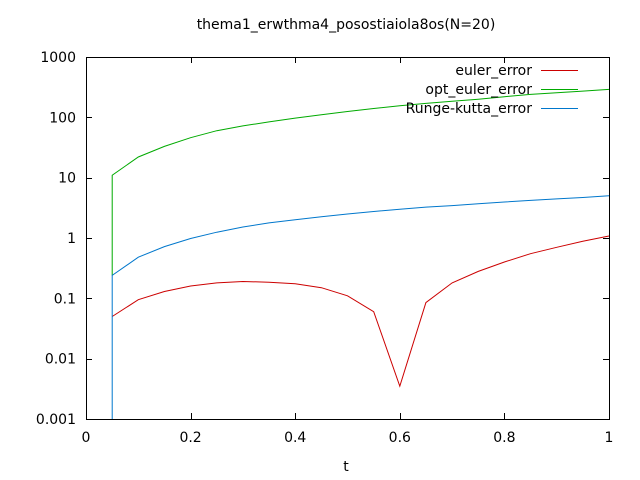 Image resolution: width=640 pixels, height=480 pixels. Describe the element at coordinates (58, 58) in the screenshot. I see `y-tick-label: 1000` at that location.